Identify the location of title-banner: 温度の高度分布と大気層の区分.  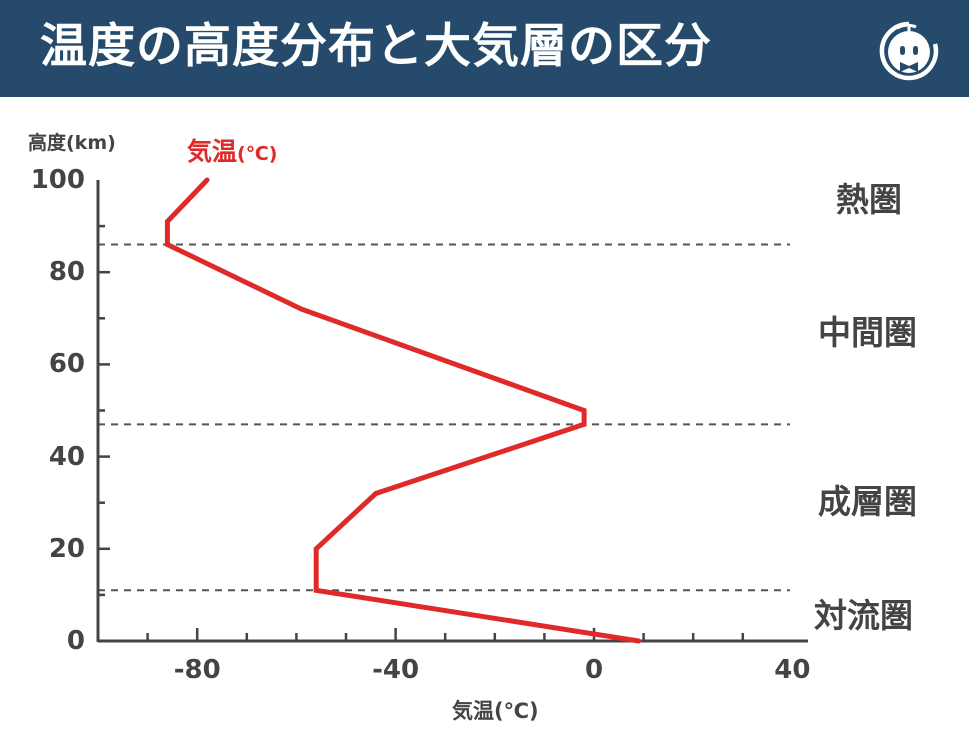
(484, 48).